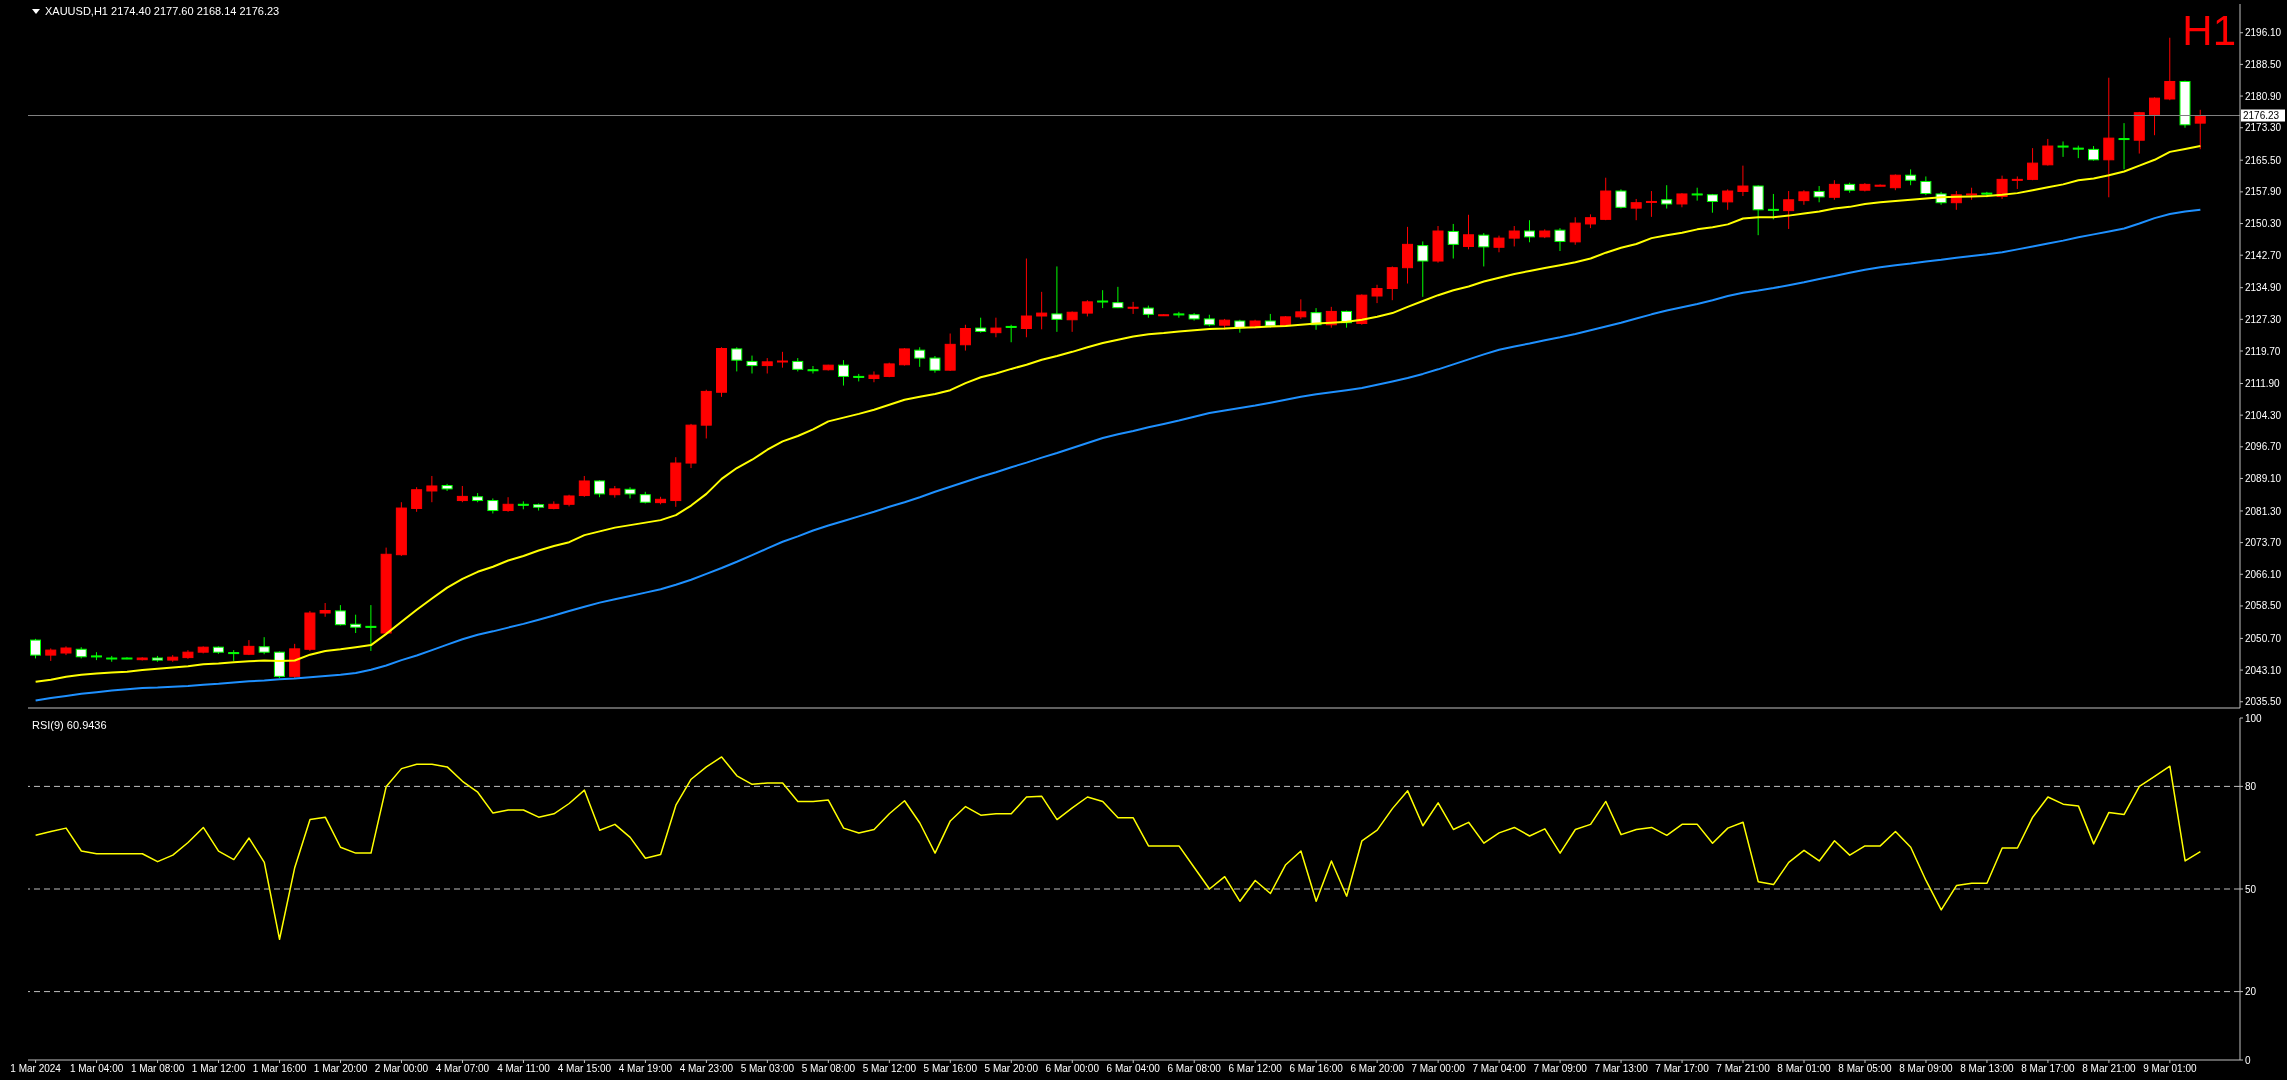 The image size is (2287, 1080). I want to click on y-tick-label: 2058.50, so click(2263, 606).